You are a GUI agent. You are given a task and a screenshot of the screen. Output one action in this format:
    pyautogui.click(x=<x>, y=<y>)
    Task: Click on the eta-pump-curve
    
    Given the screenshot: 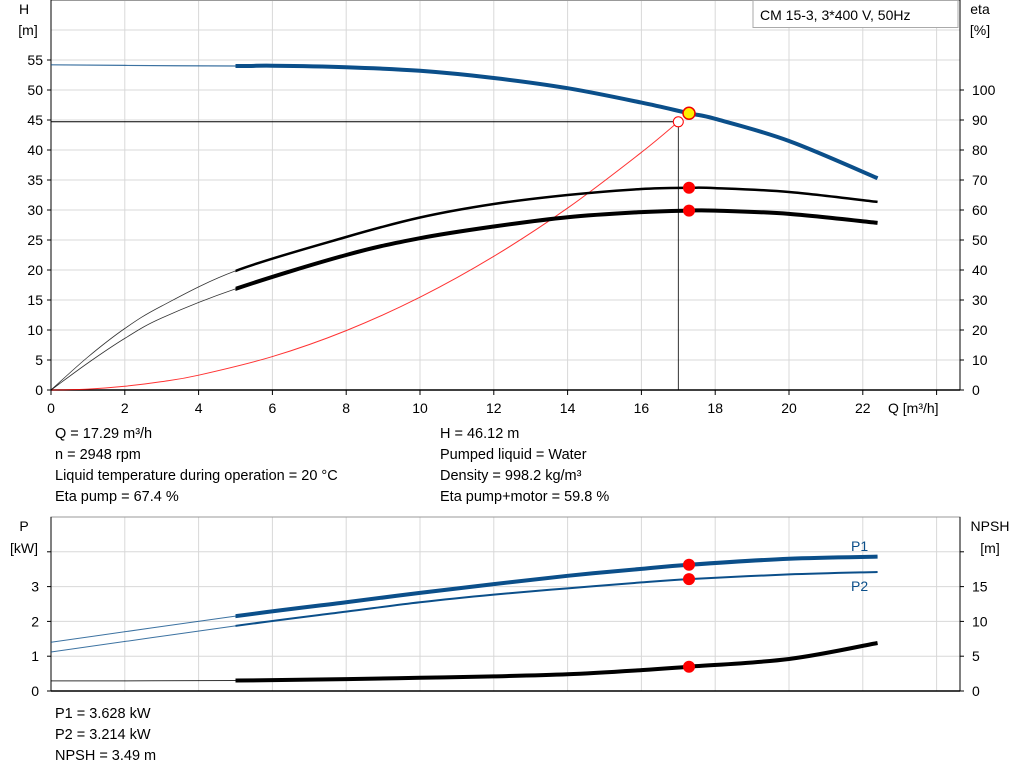 What is the action you would take?
    pyautogui.click(x=556, y=229)
    